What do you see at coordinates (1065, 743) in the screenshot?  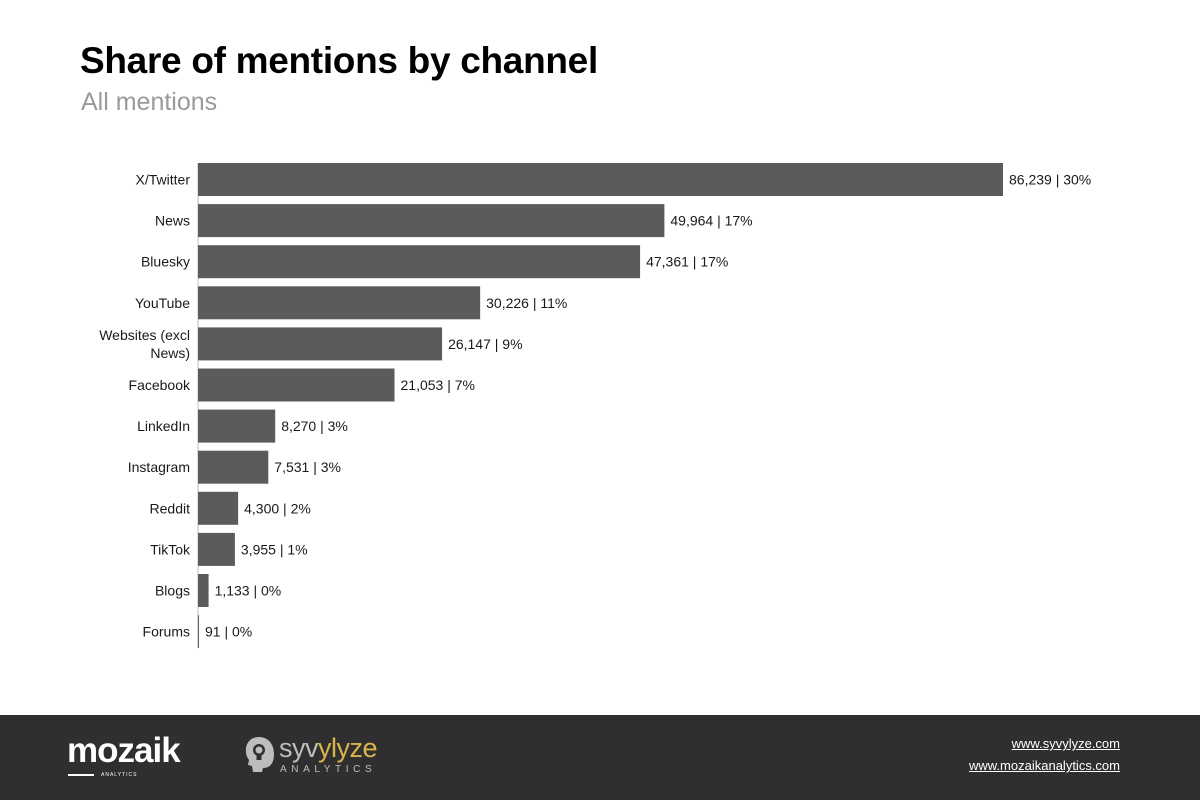 I see `syvylyze-website-link: www.syvylyze.com` at bounding box center [1065, 743].